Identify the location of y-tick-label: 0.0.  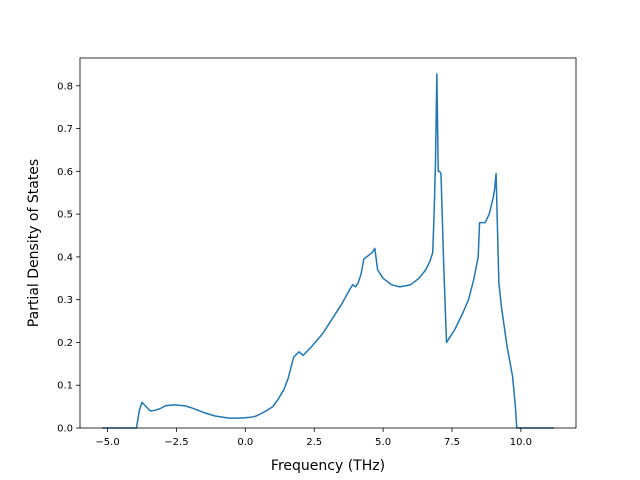
(65, 429).